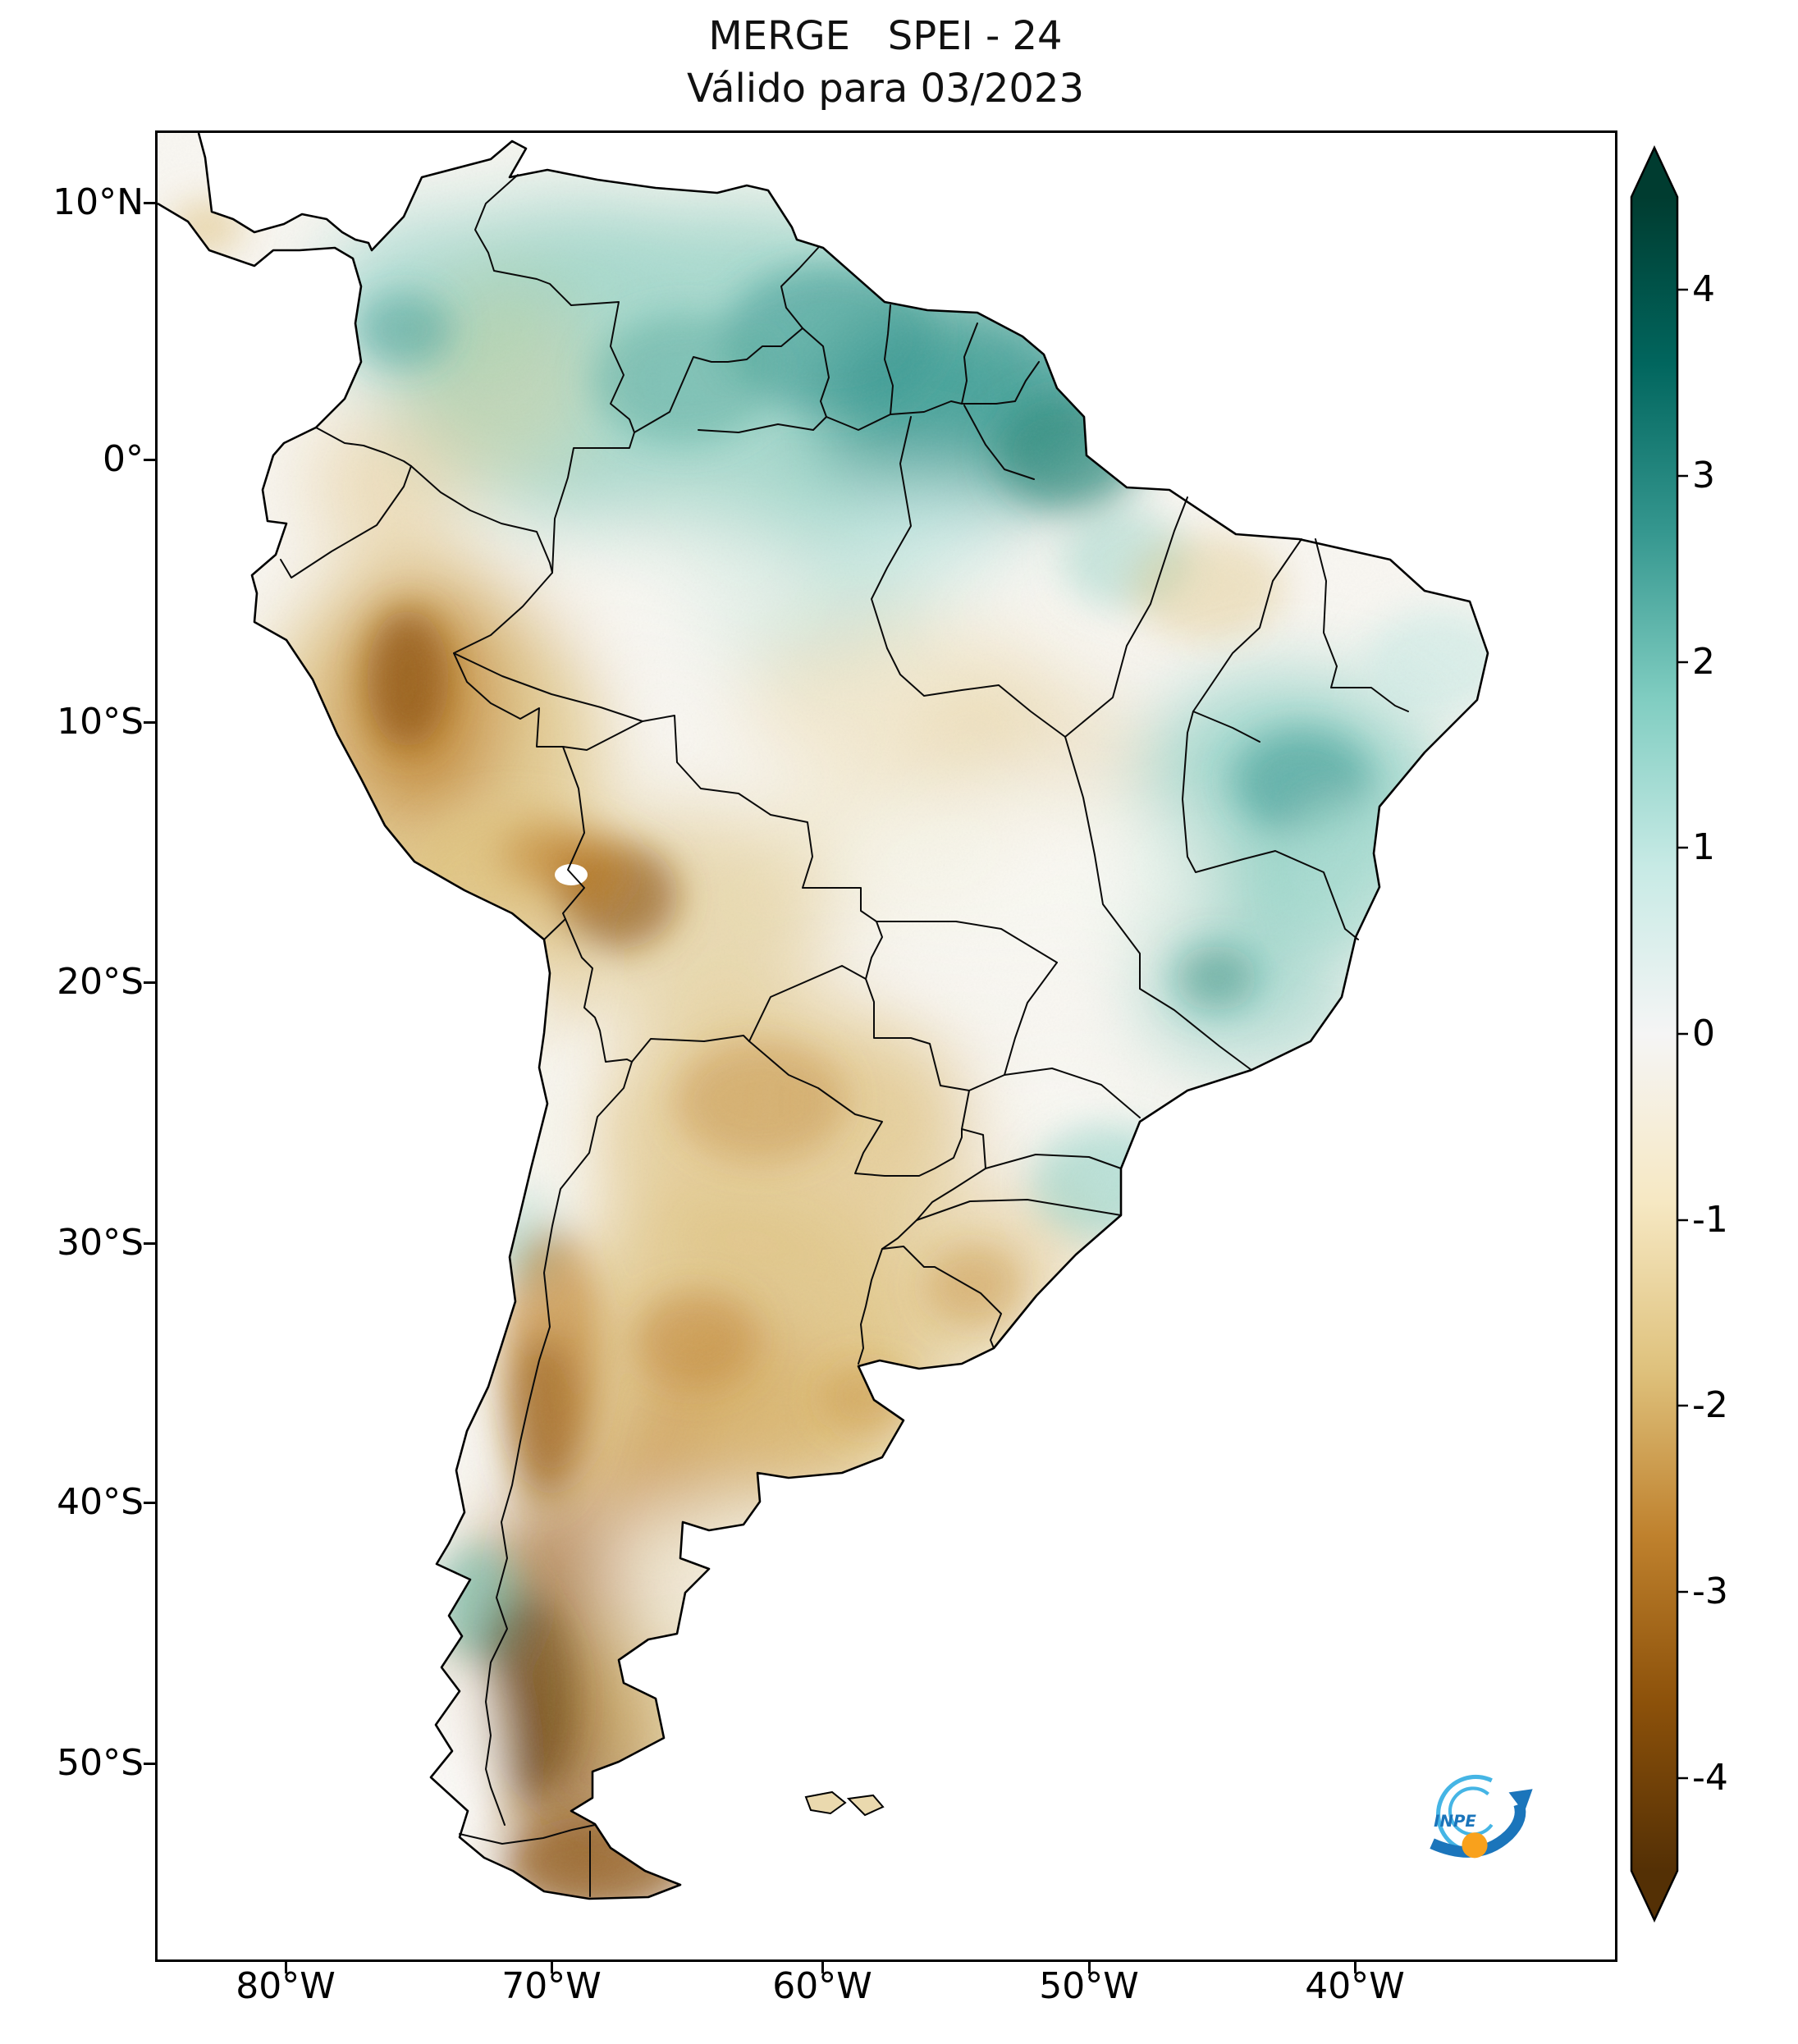 The width and height of the screenshot is (1798, 2044). Describe the element at coordinates (100, 1502) in the screenshot. I see `y-axis-label-40s: 40°S` at that location.